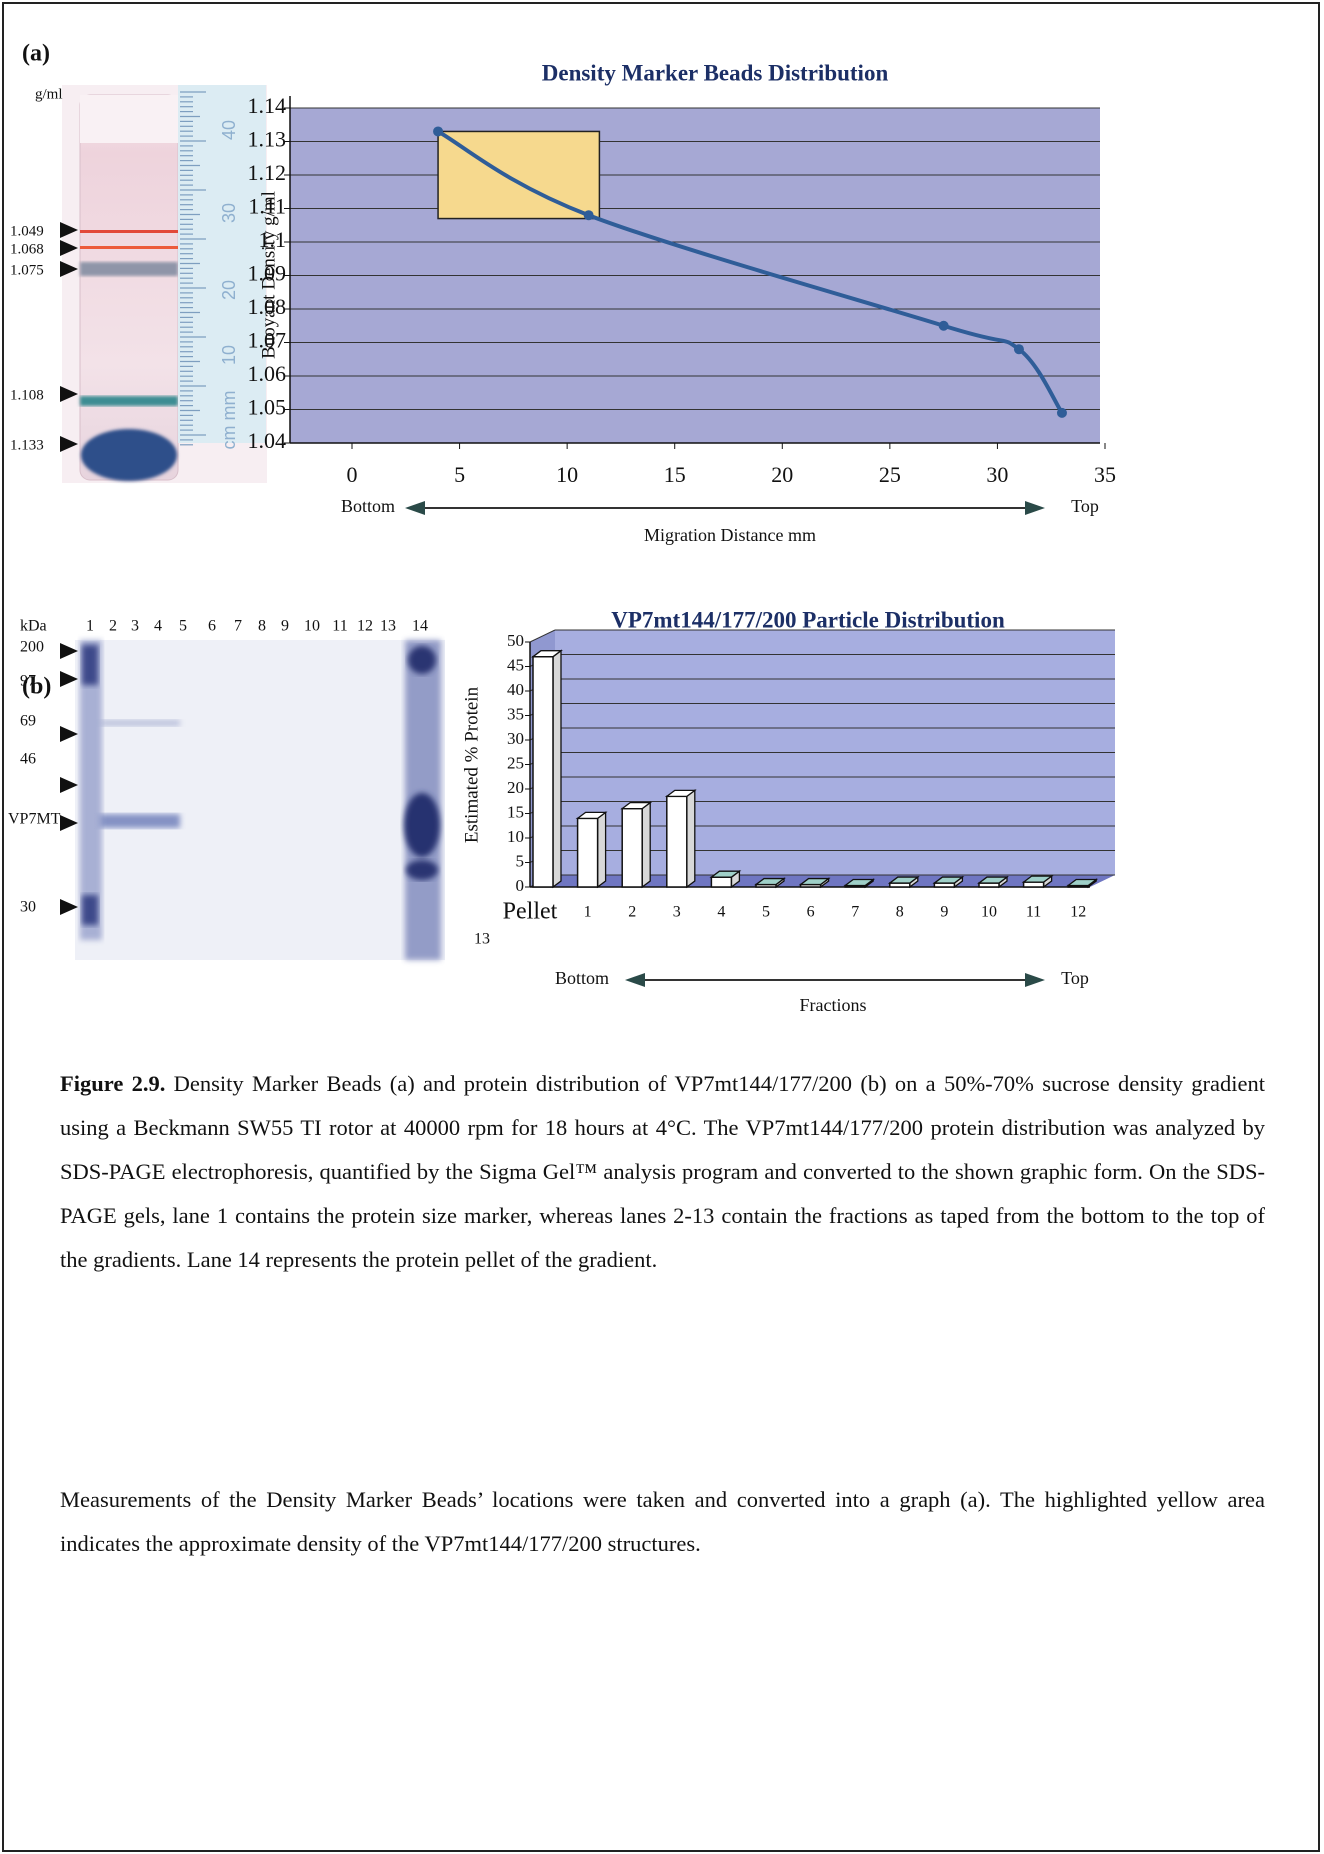 The width and height of the screenshot is (1324, 1854). Describe the element at coordinates (49, 94) in the screenshot. I see `tube-unit: g/ml` at that location.